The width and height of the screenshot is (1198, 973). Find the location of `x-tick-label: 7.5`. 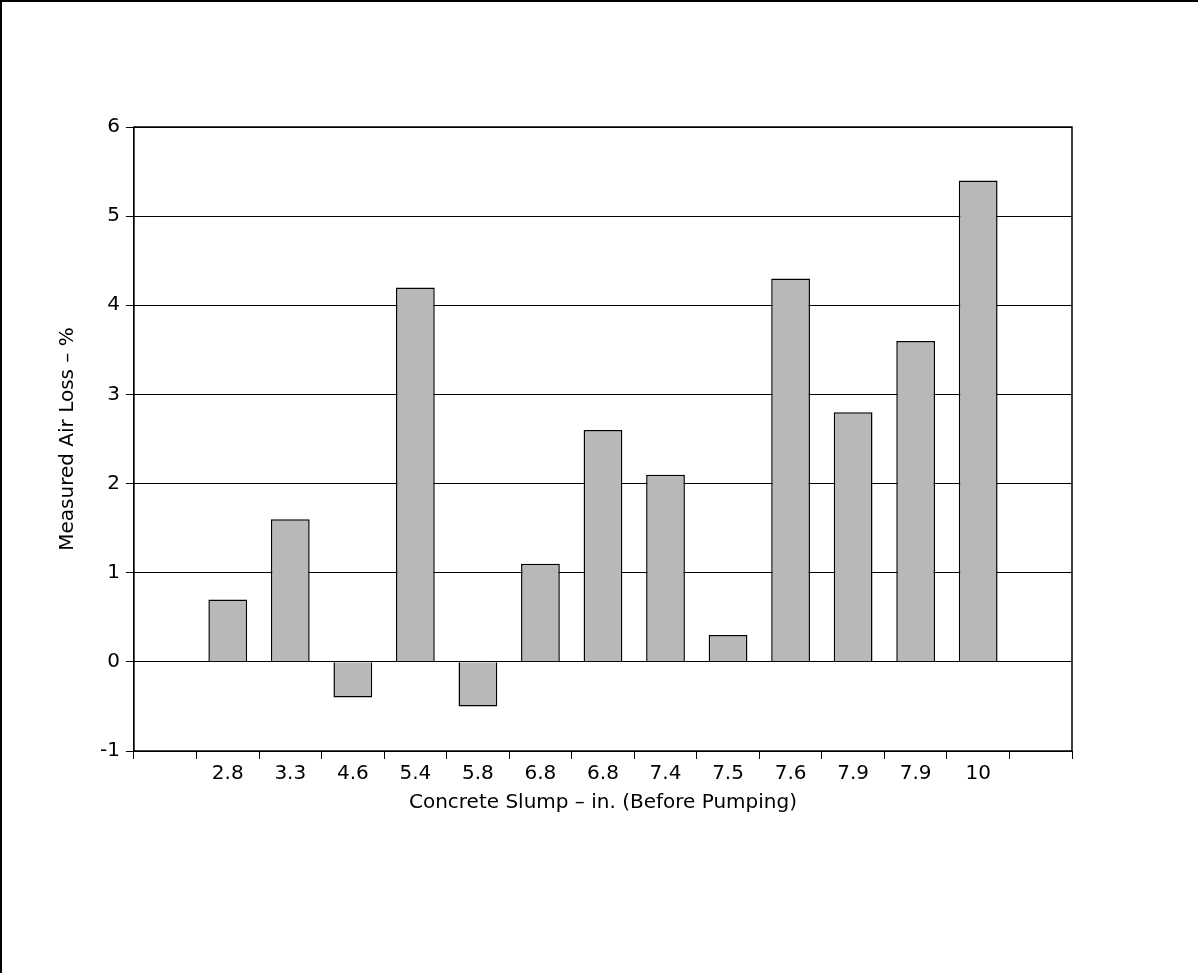

x-tick-label: 7.5 is located at coordinates (728, 772).